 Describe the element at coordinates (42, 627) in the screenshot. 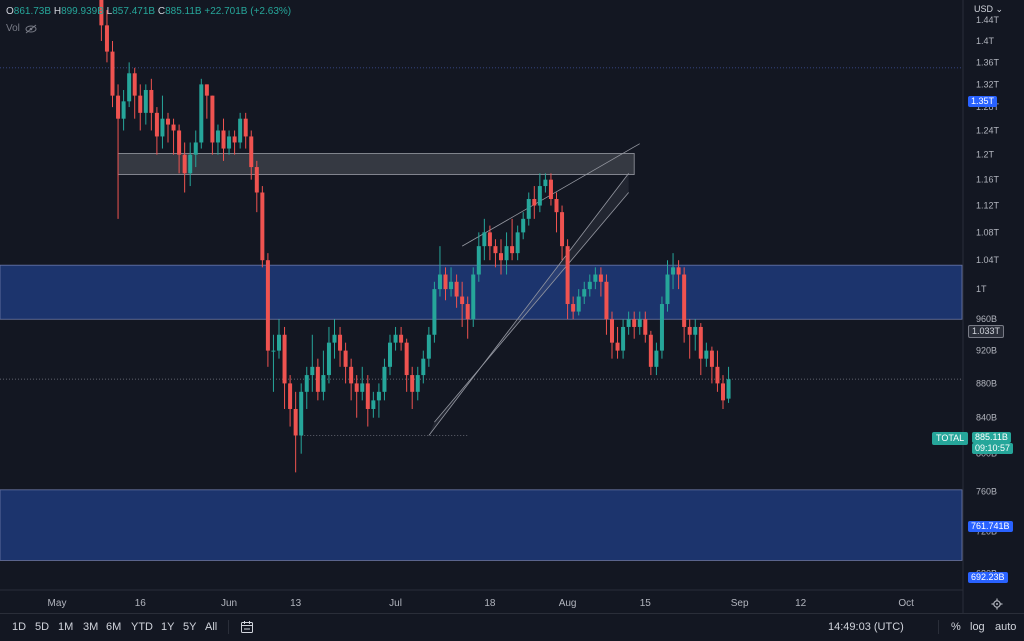

I see `timeframe-5d: 5D` at that location.